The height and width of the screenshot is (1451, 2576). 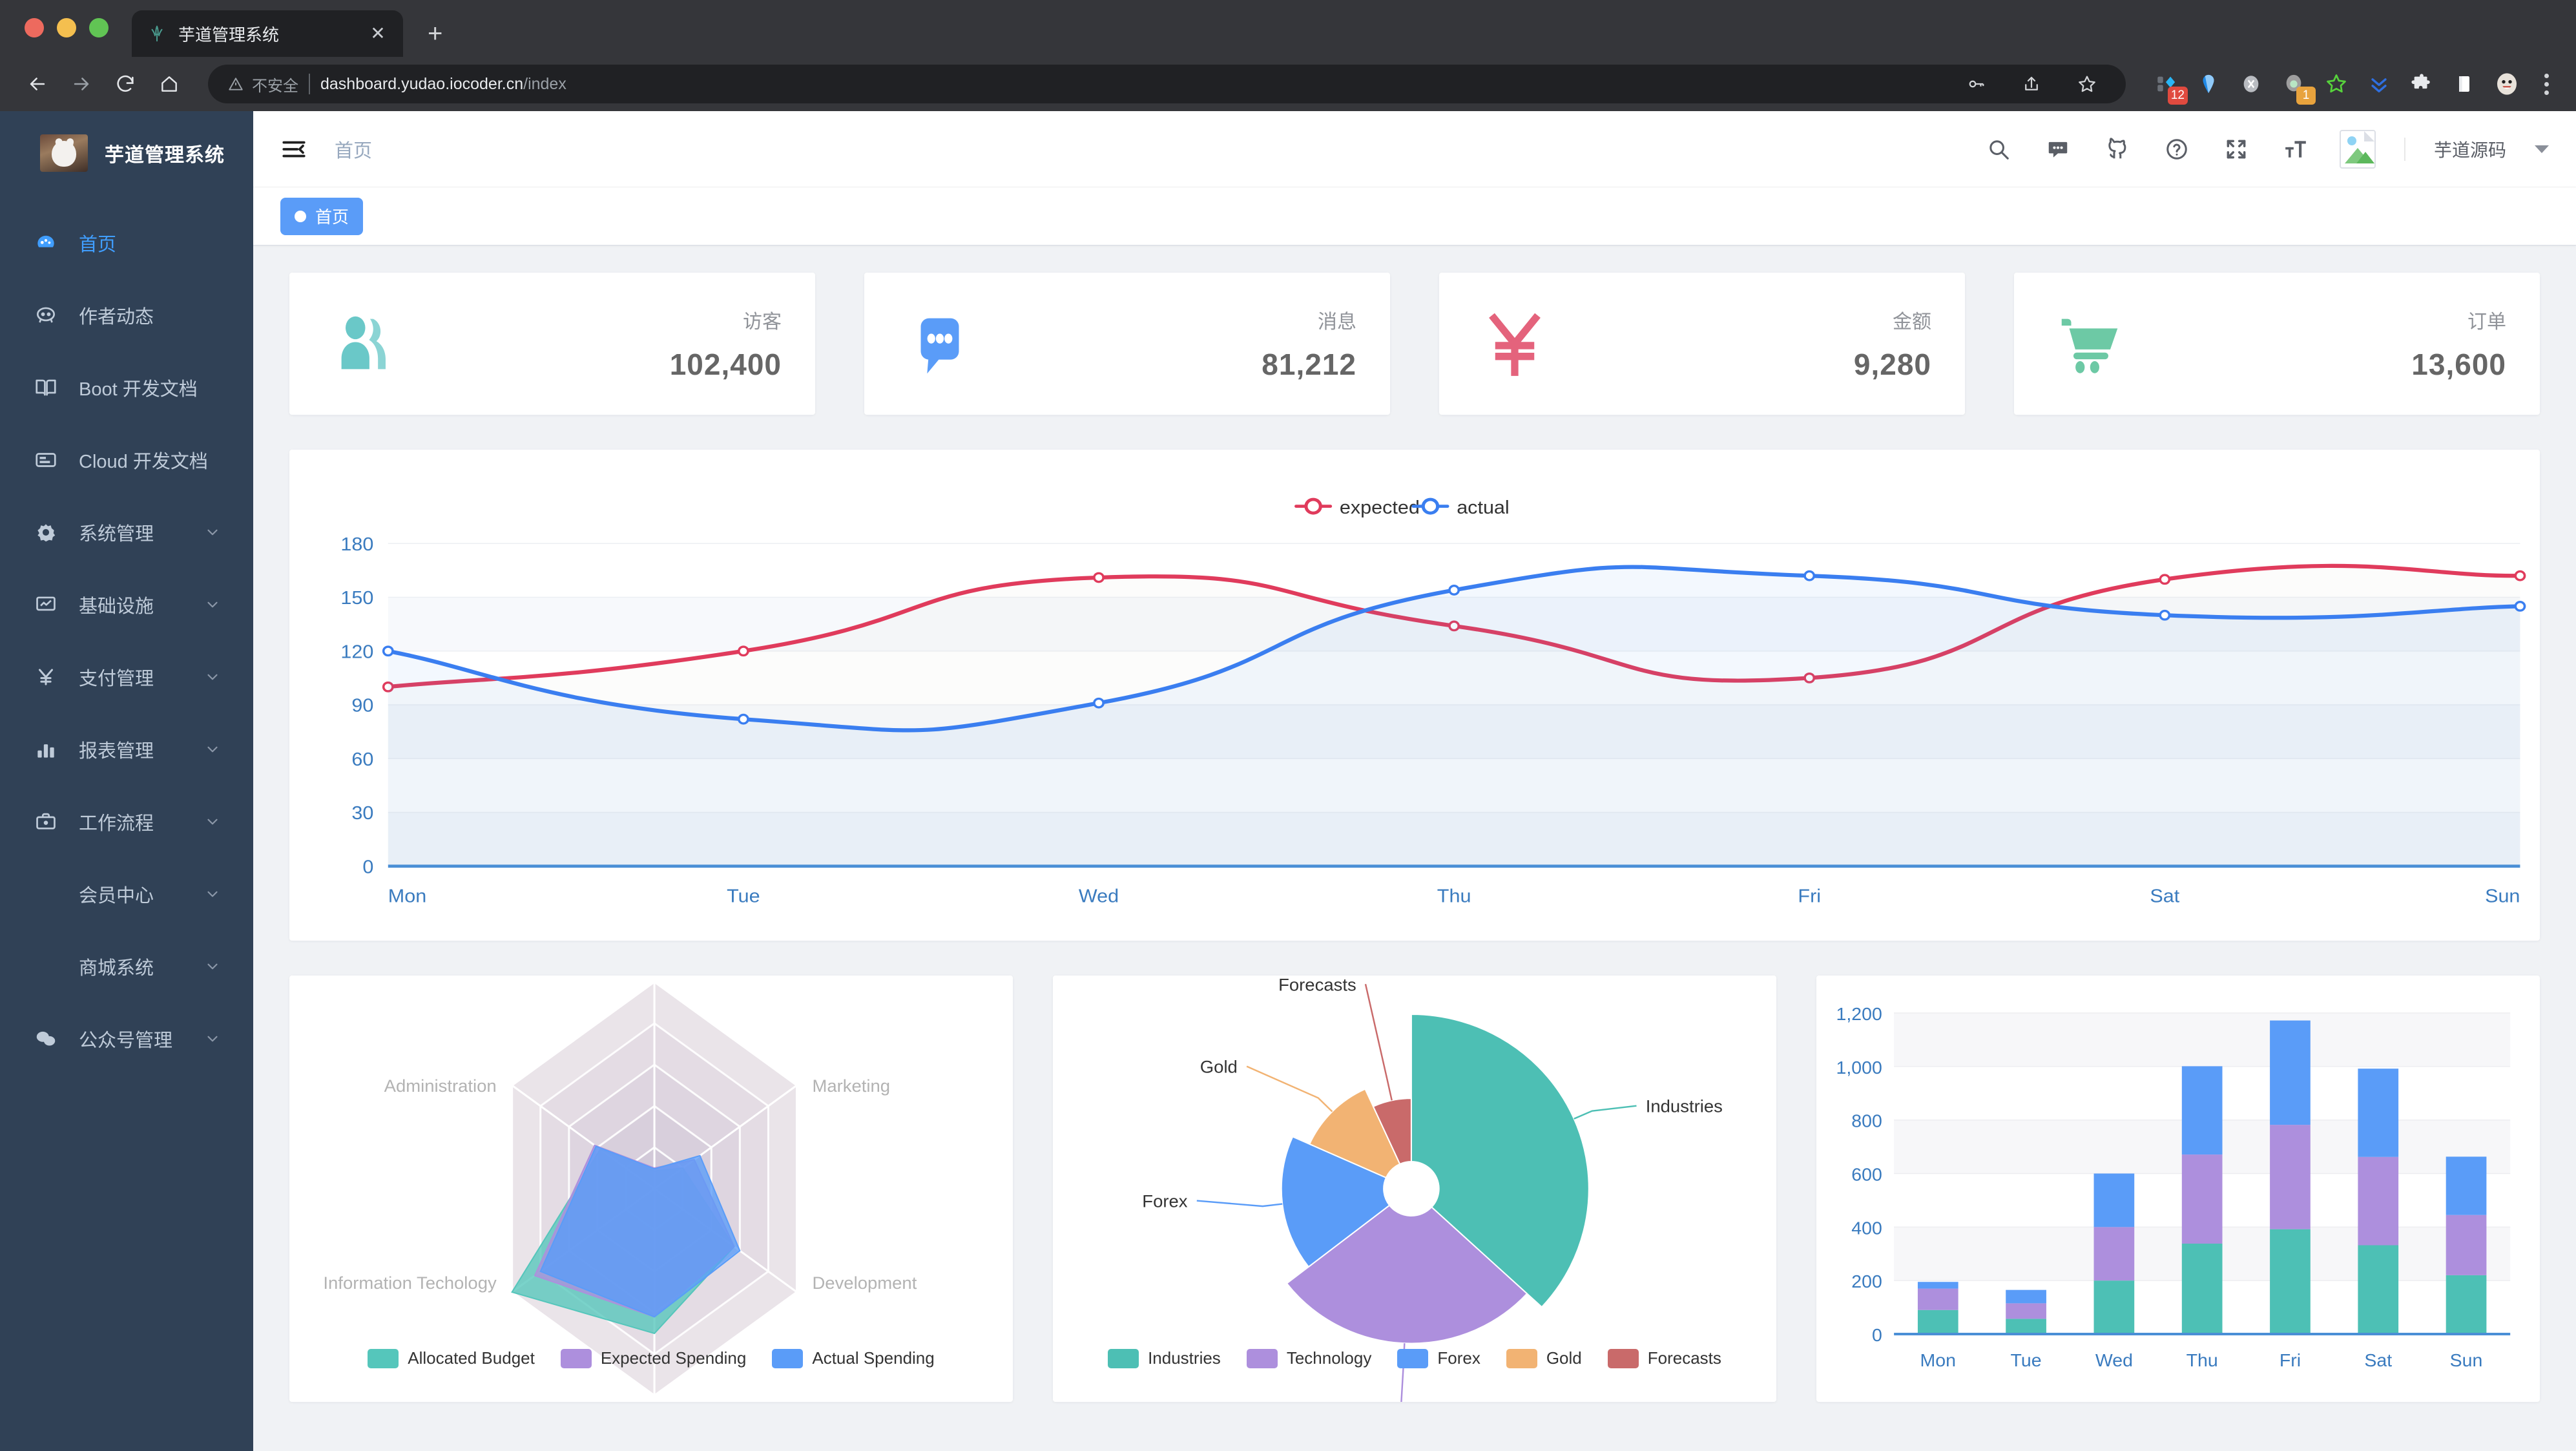 I want to click on sidebar-item-boot-doc: Boot 开发文档, so click(x=126, y=387).